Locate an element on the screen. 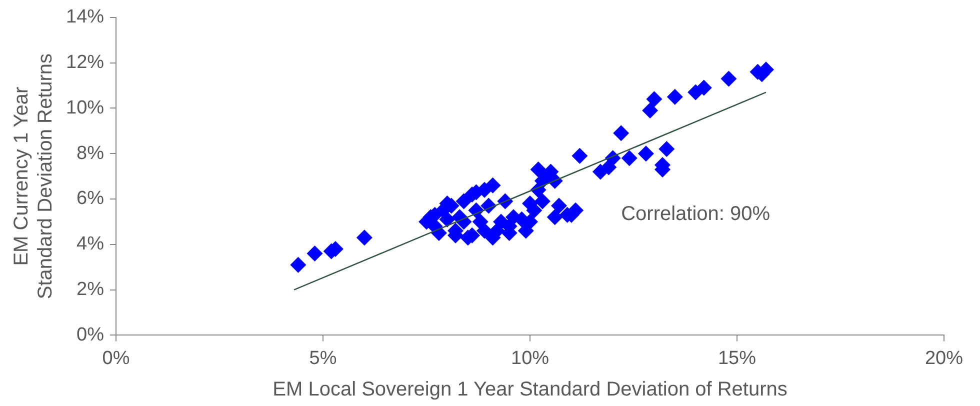 The image size is (980, 406). x-tick-label: 15% is located at coordinates (737, 358).